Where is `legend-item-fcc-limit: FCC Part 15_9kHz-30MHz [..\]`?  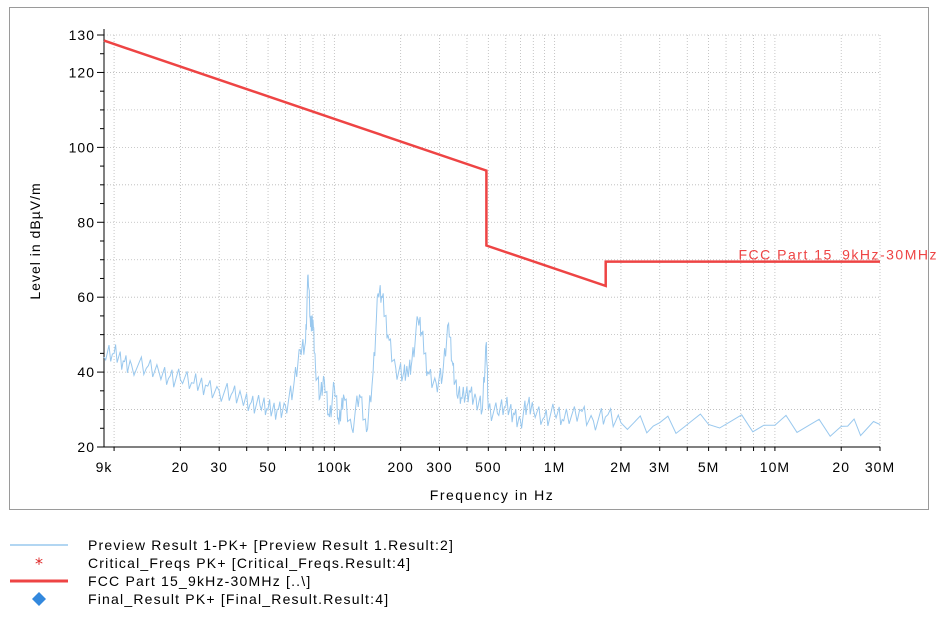 legend-item-fcc-limit: FCC Part 15_9kHz-30MHz [..\] is located at coordinates (472, 581).